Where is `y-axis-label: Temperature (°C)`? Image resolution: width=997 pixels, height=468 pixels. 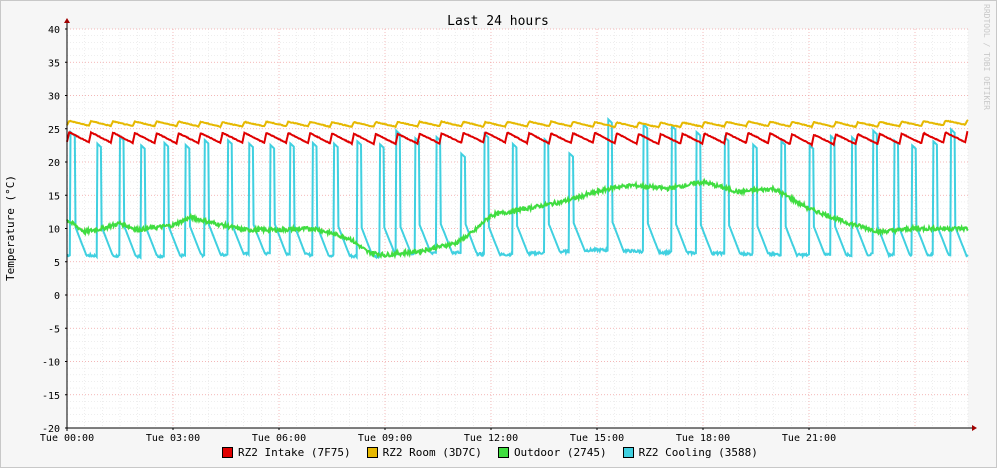 y-axis-label: Temperature (°C) is located at coordinates (10, 228).